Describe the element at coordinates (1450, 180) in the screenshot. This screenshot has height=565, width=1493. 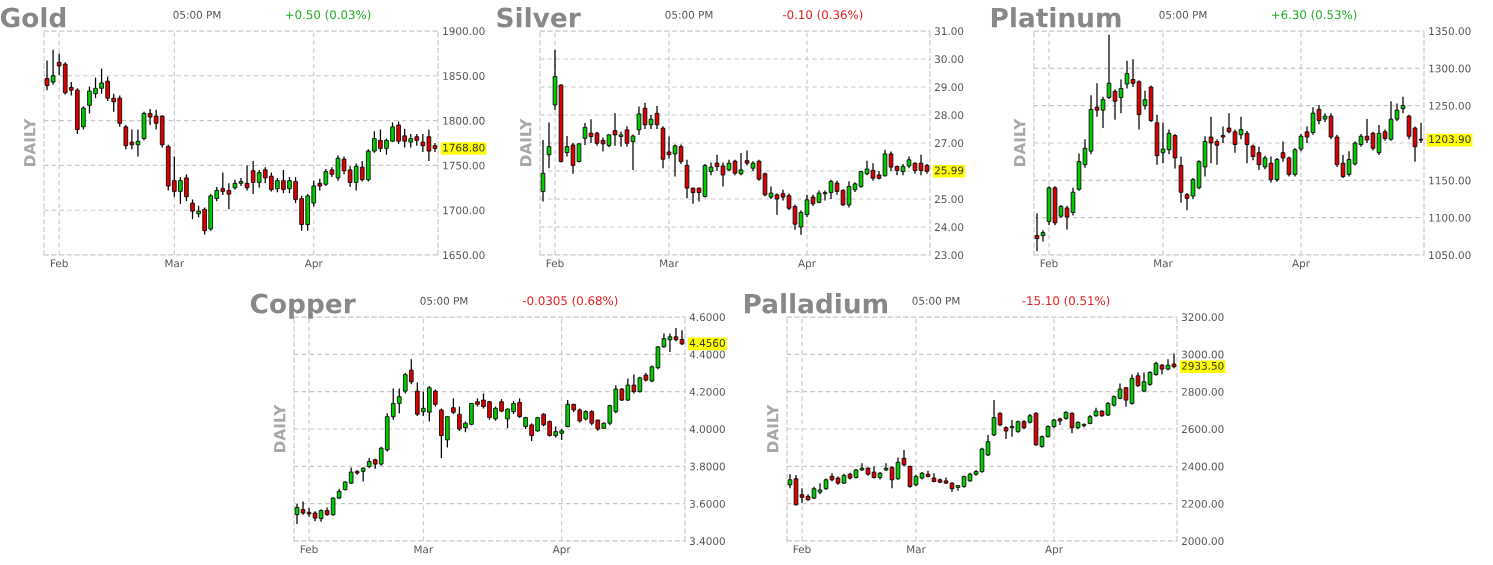
I see `y-tick-label: 1150.00` at that location.